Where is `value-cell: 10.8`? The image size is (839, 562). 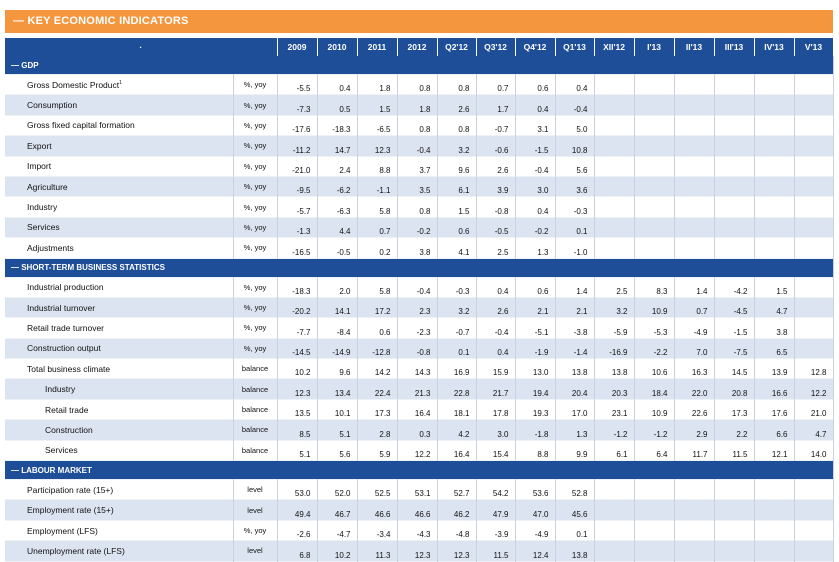
value-cell: 10.8 is located at coordinates (575, 146).